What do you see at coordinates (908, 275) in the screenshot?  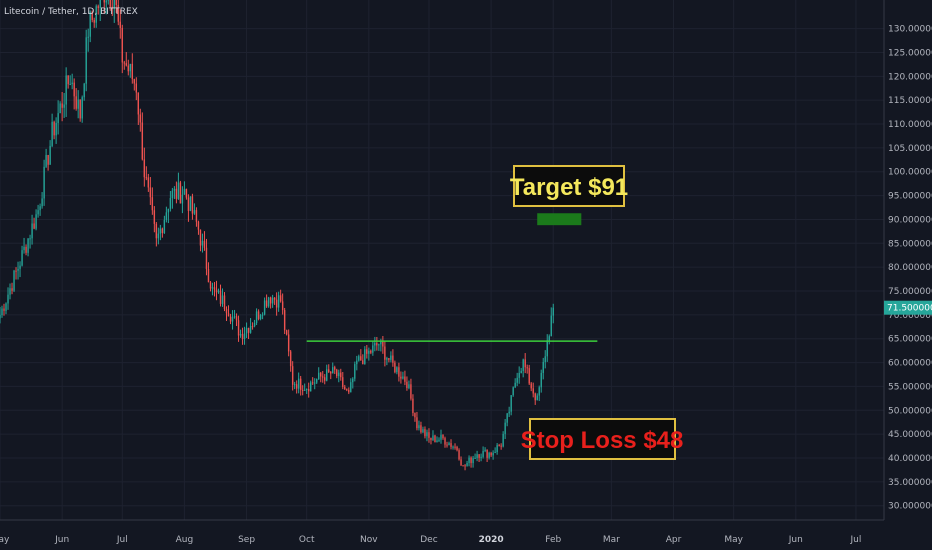 I see `price-axis-panel` at bounding box center [908, 275].